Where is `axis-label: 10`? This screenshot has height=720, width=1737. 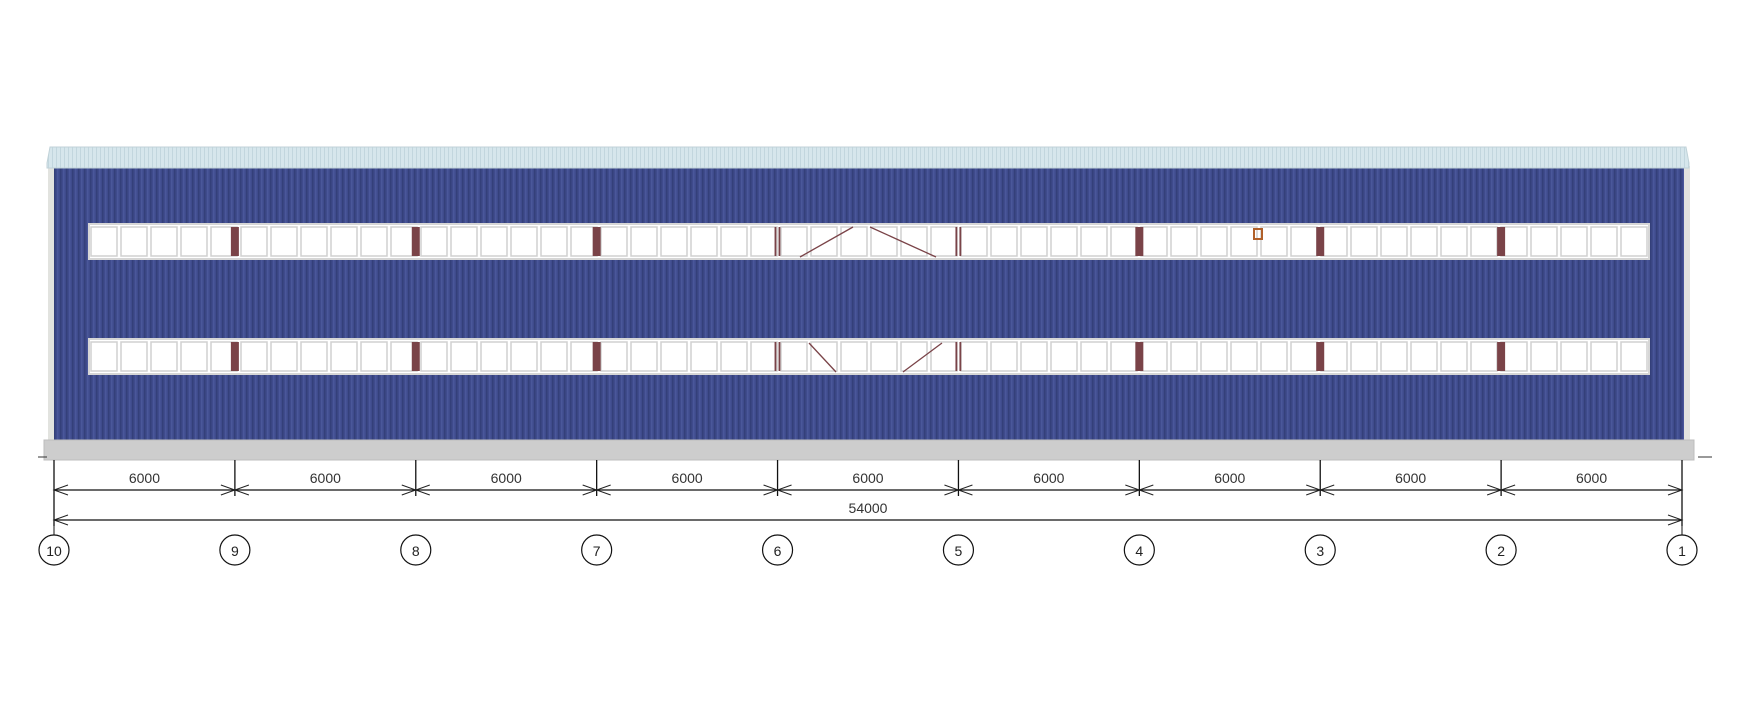
axis-label: 10 is located at coordinates (54, 551).